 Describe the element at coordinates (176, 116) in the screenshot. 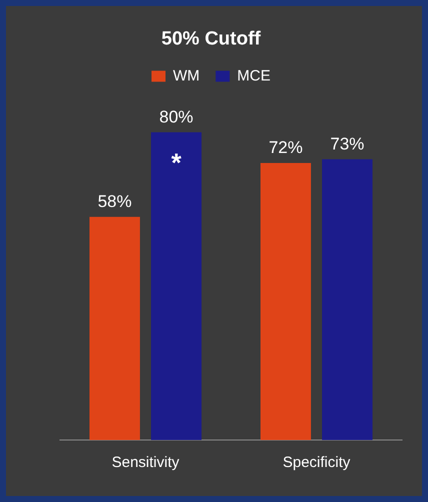

I see `data-label: 80%` at that location.